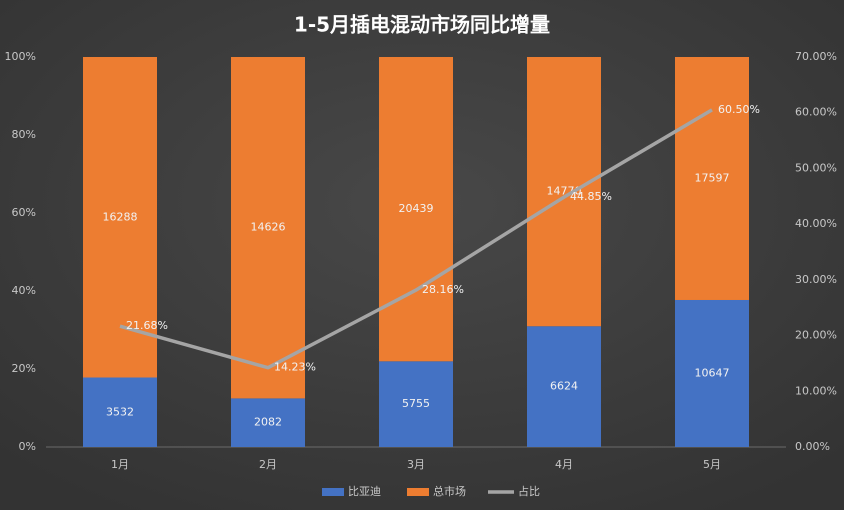 This screenshot has width=844, height=510. I want to click on x-tick-label: 4月, so click(564, 464).